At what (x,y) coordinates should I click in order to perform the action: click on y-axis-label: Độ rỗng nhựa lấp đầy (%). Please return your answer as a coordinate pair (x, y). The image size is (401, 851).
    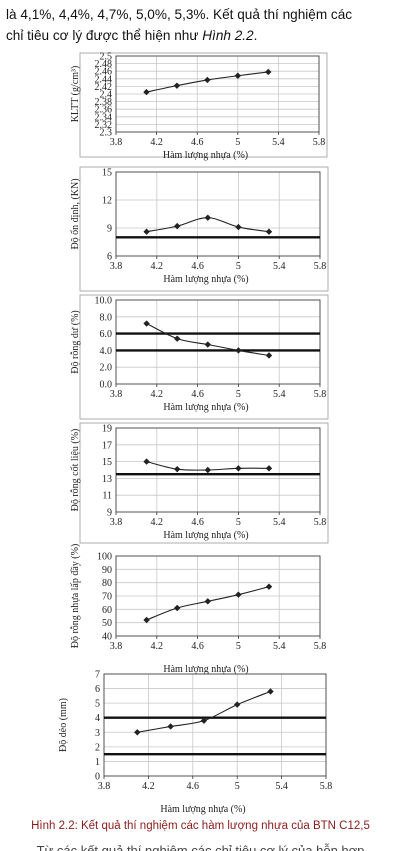
    Looking at the image, I should click on (75, 596).